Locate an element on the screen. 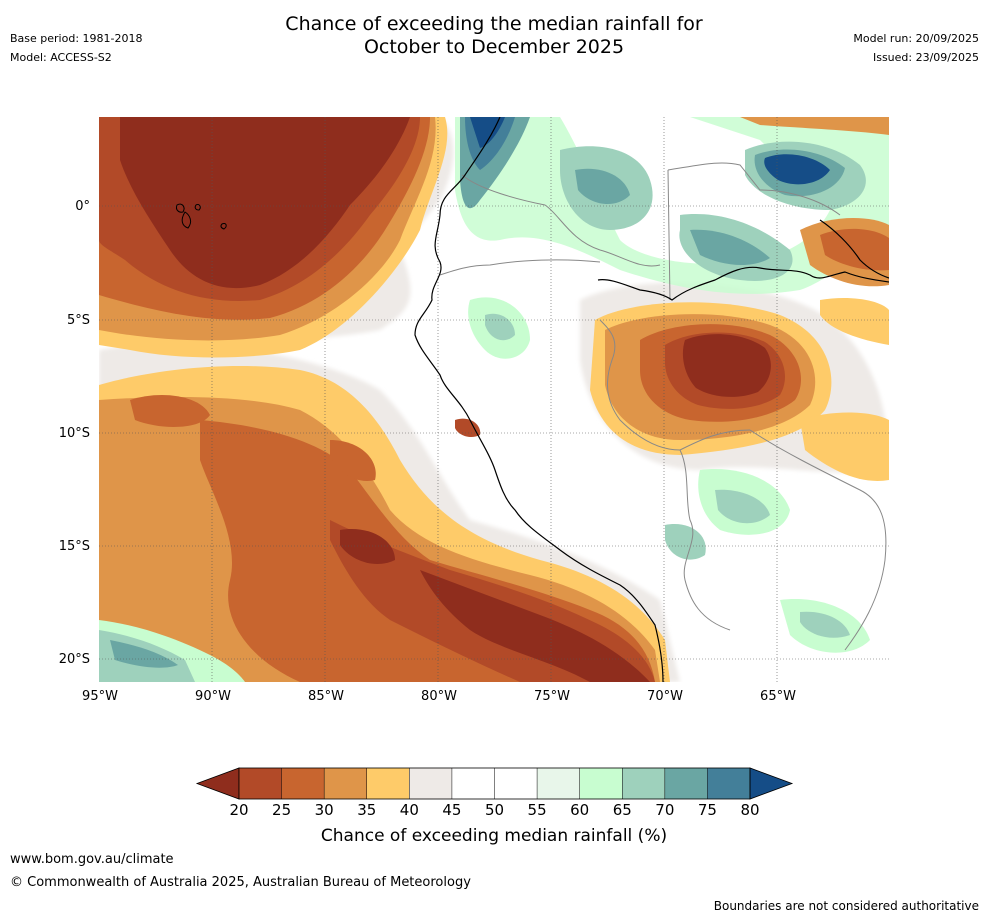 This screenshot has height=919, width=988. colorbar-tick-70: 70 is located at coordinates (665, 810).